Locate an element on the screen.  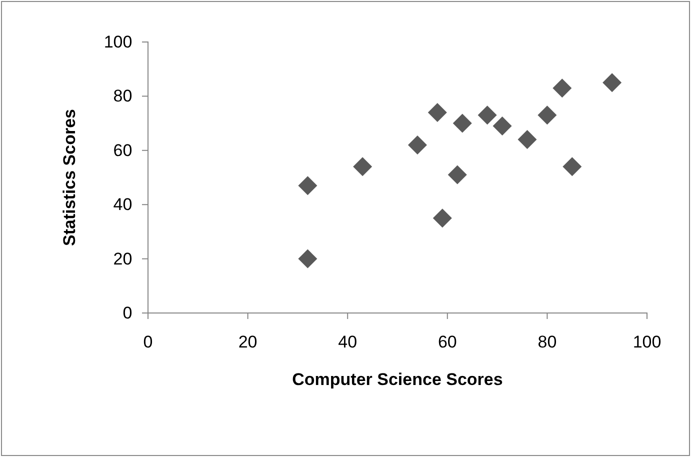
y-tick-label: 60 is located at coordinates (122, 150).